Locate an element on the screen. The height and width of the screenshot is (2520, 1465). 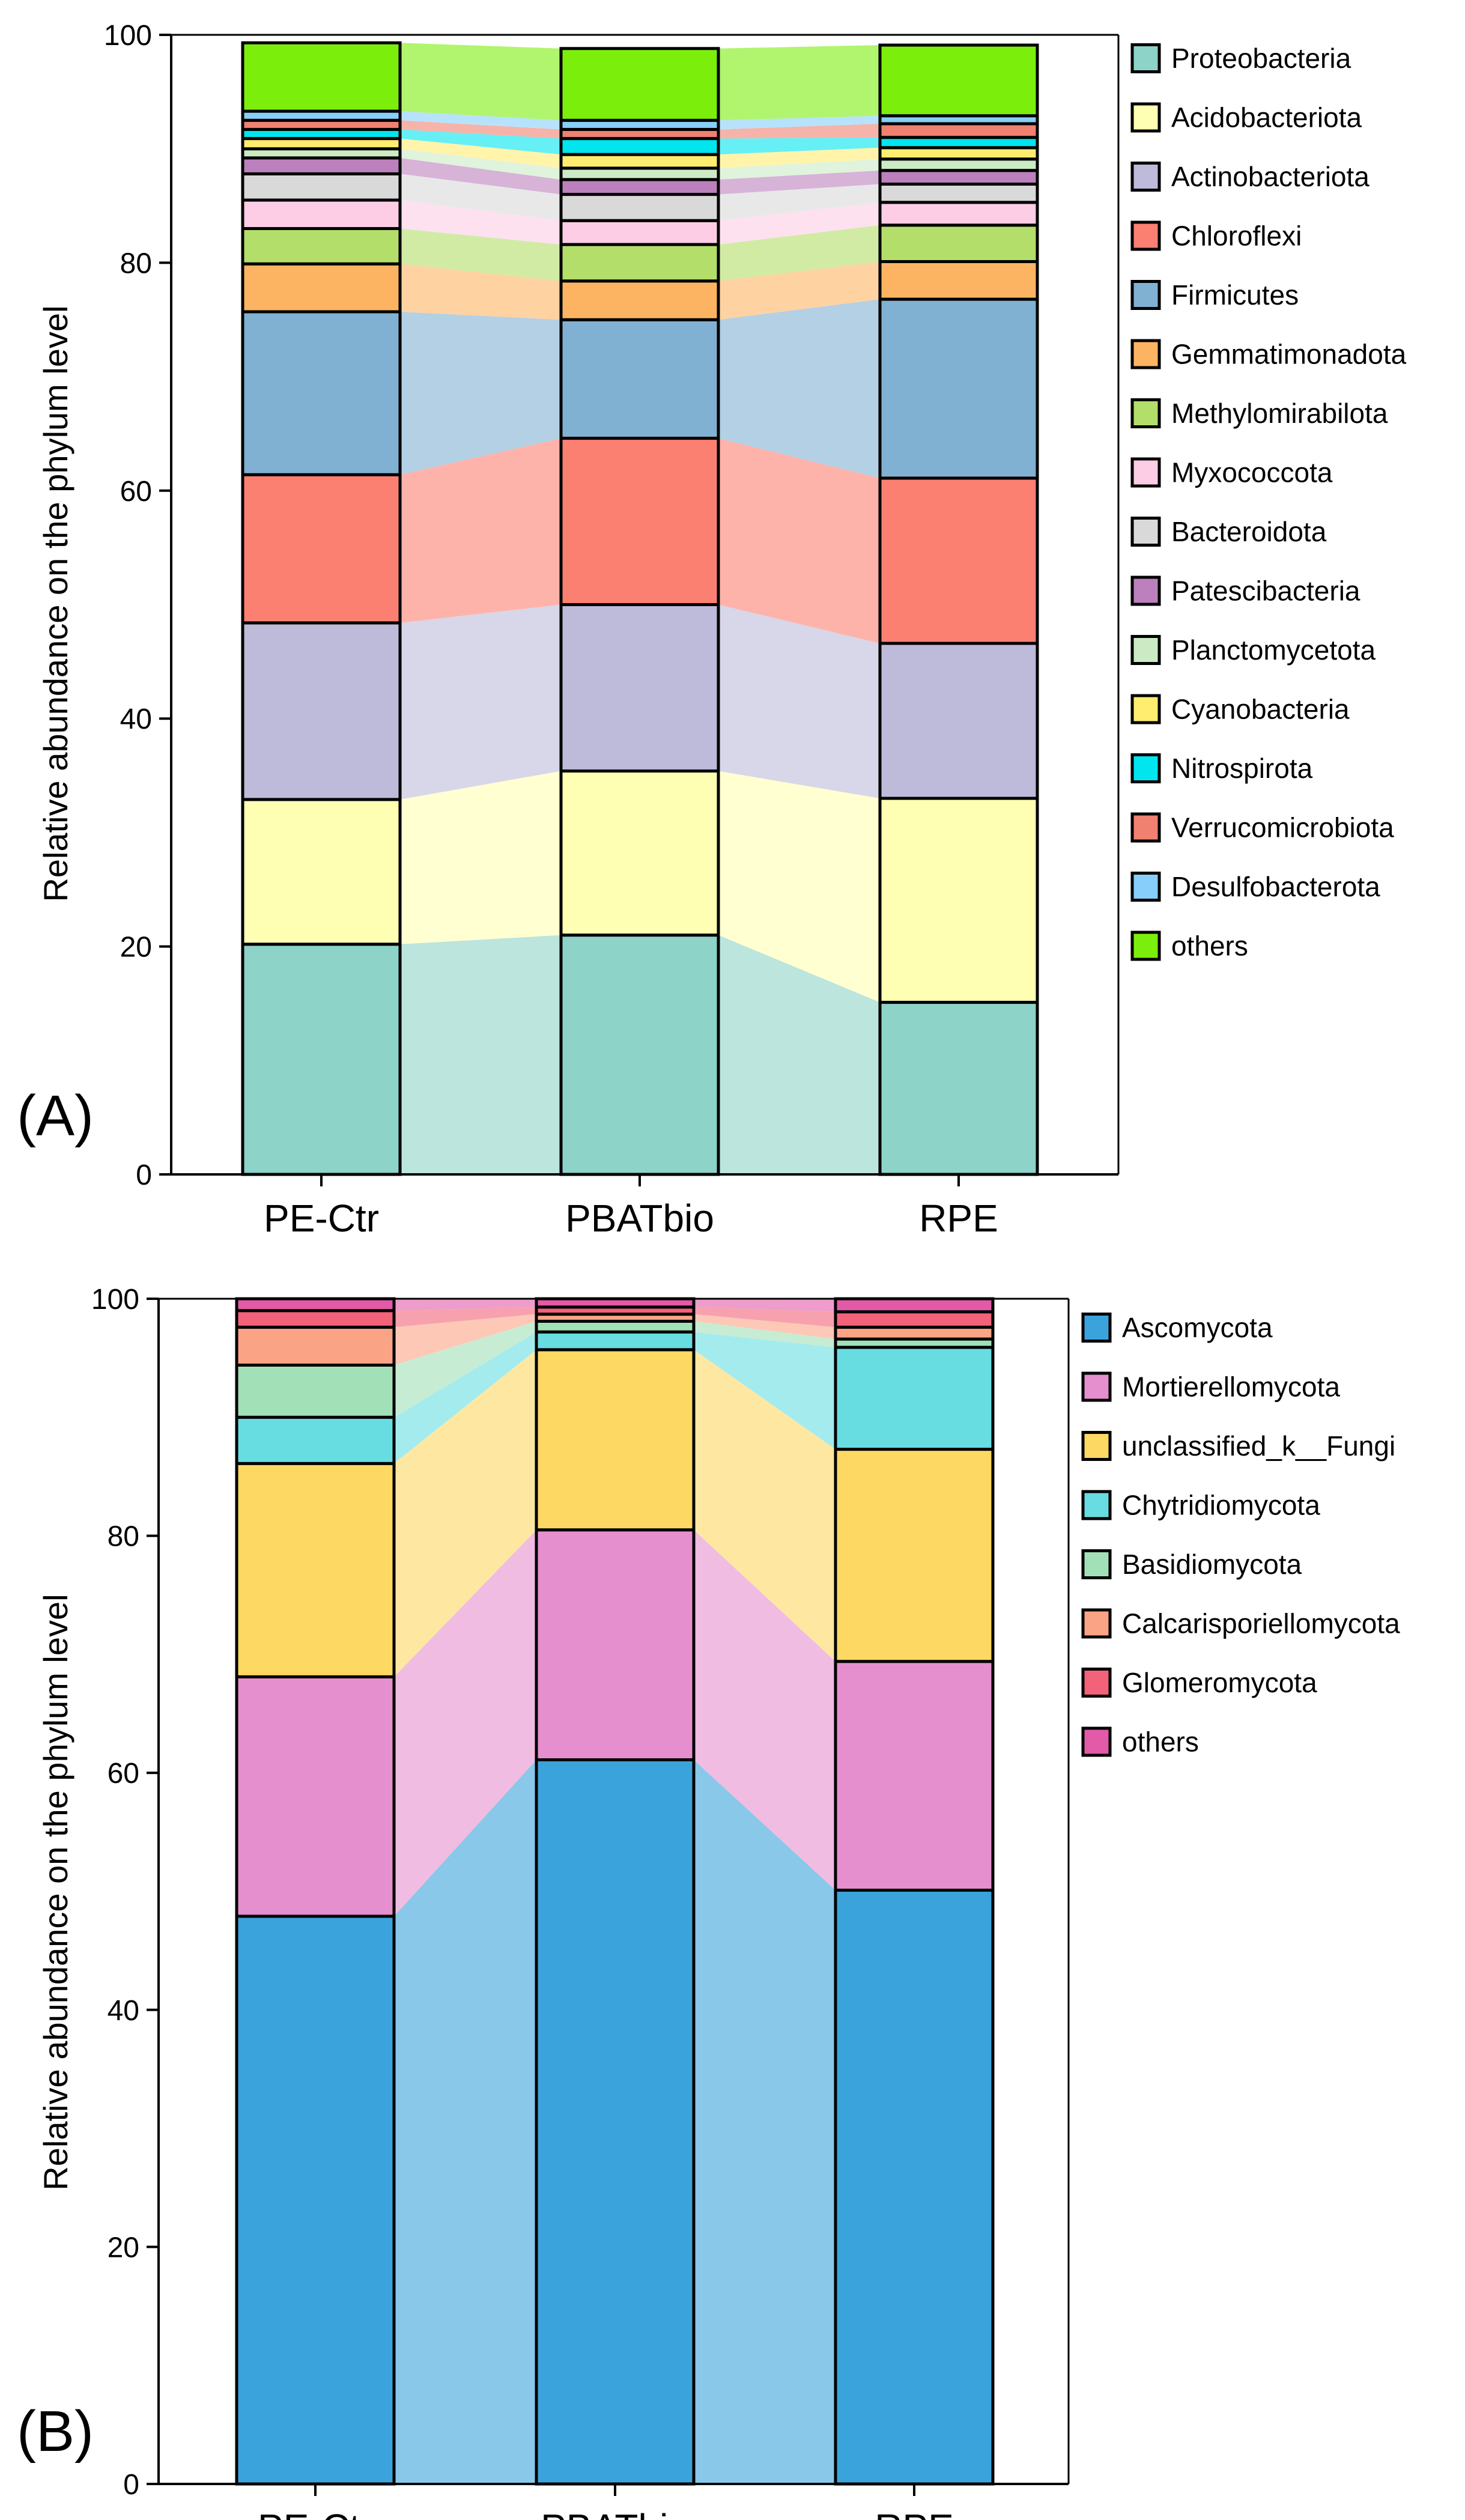
chart-a-bar-pbatbio-firmicutes is located at coordinates (639, 379).